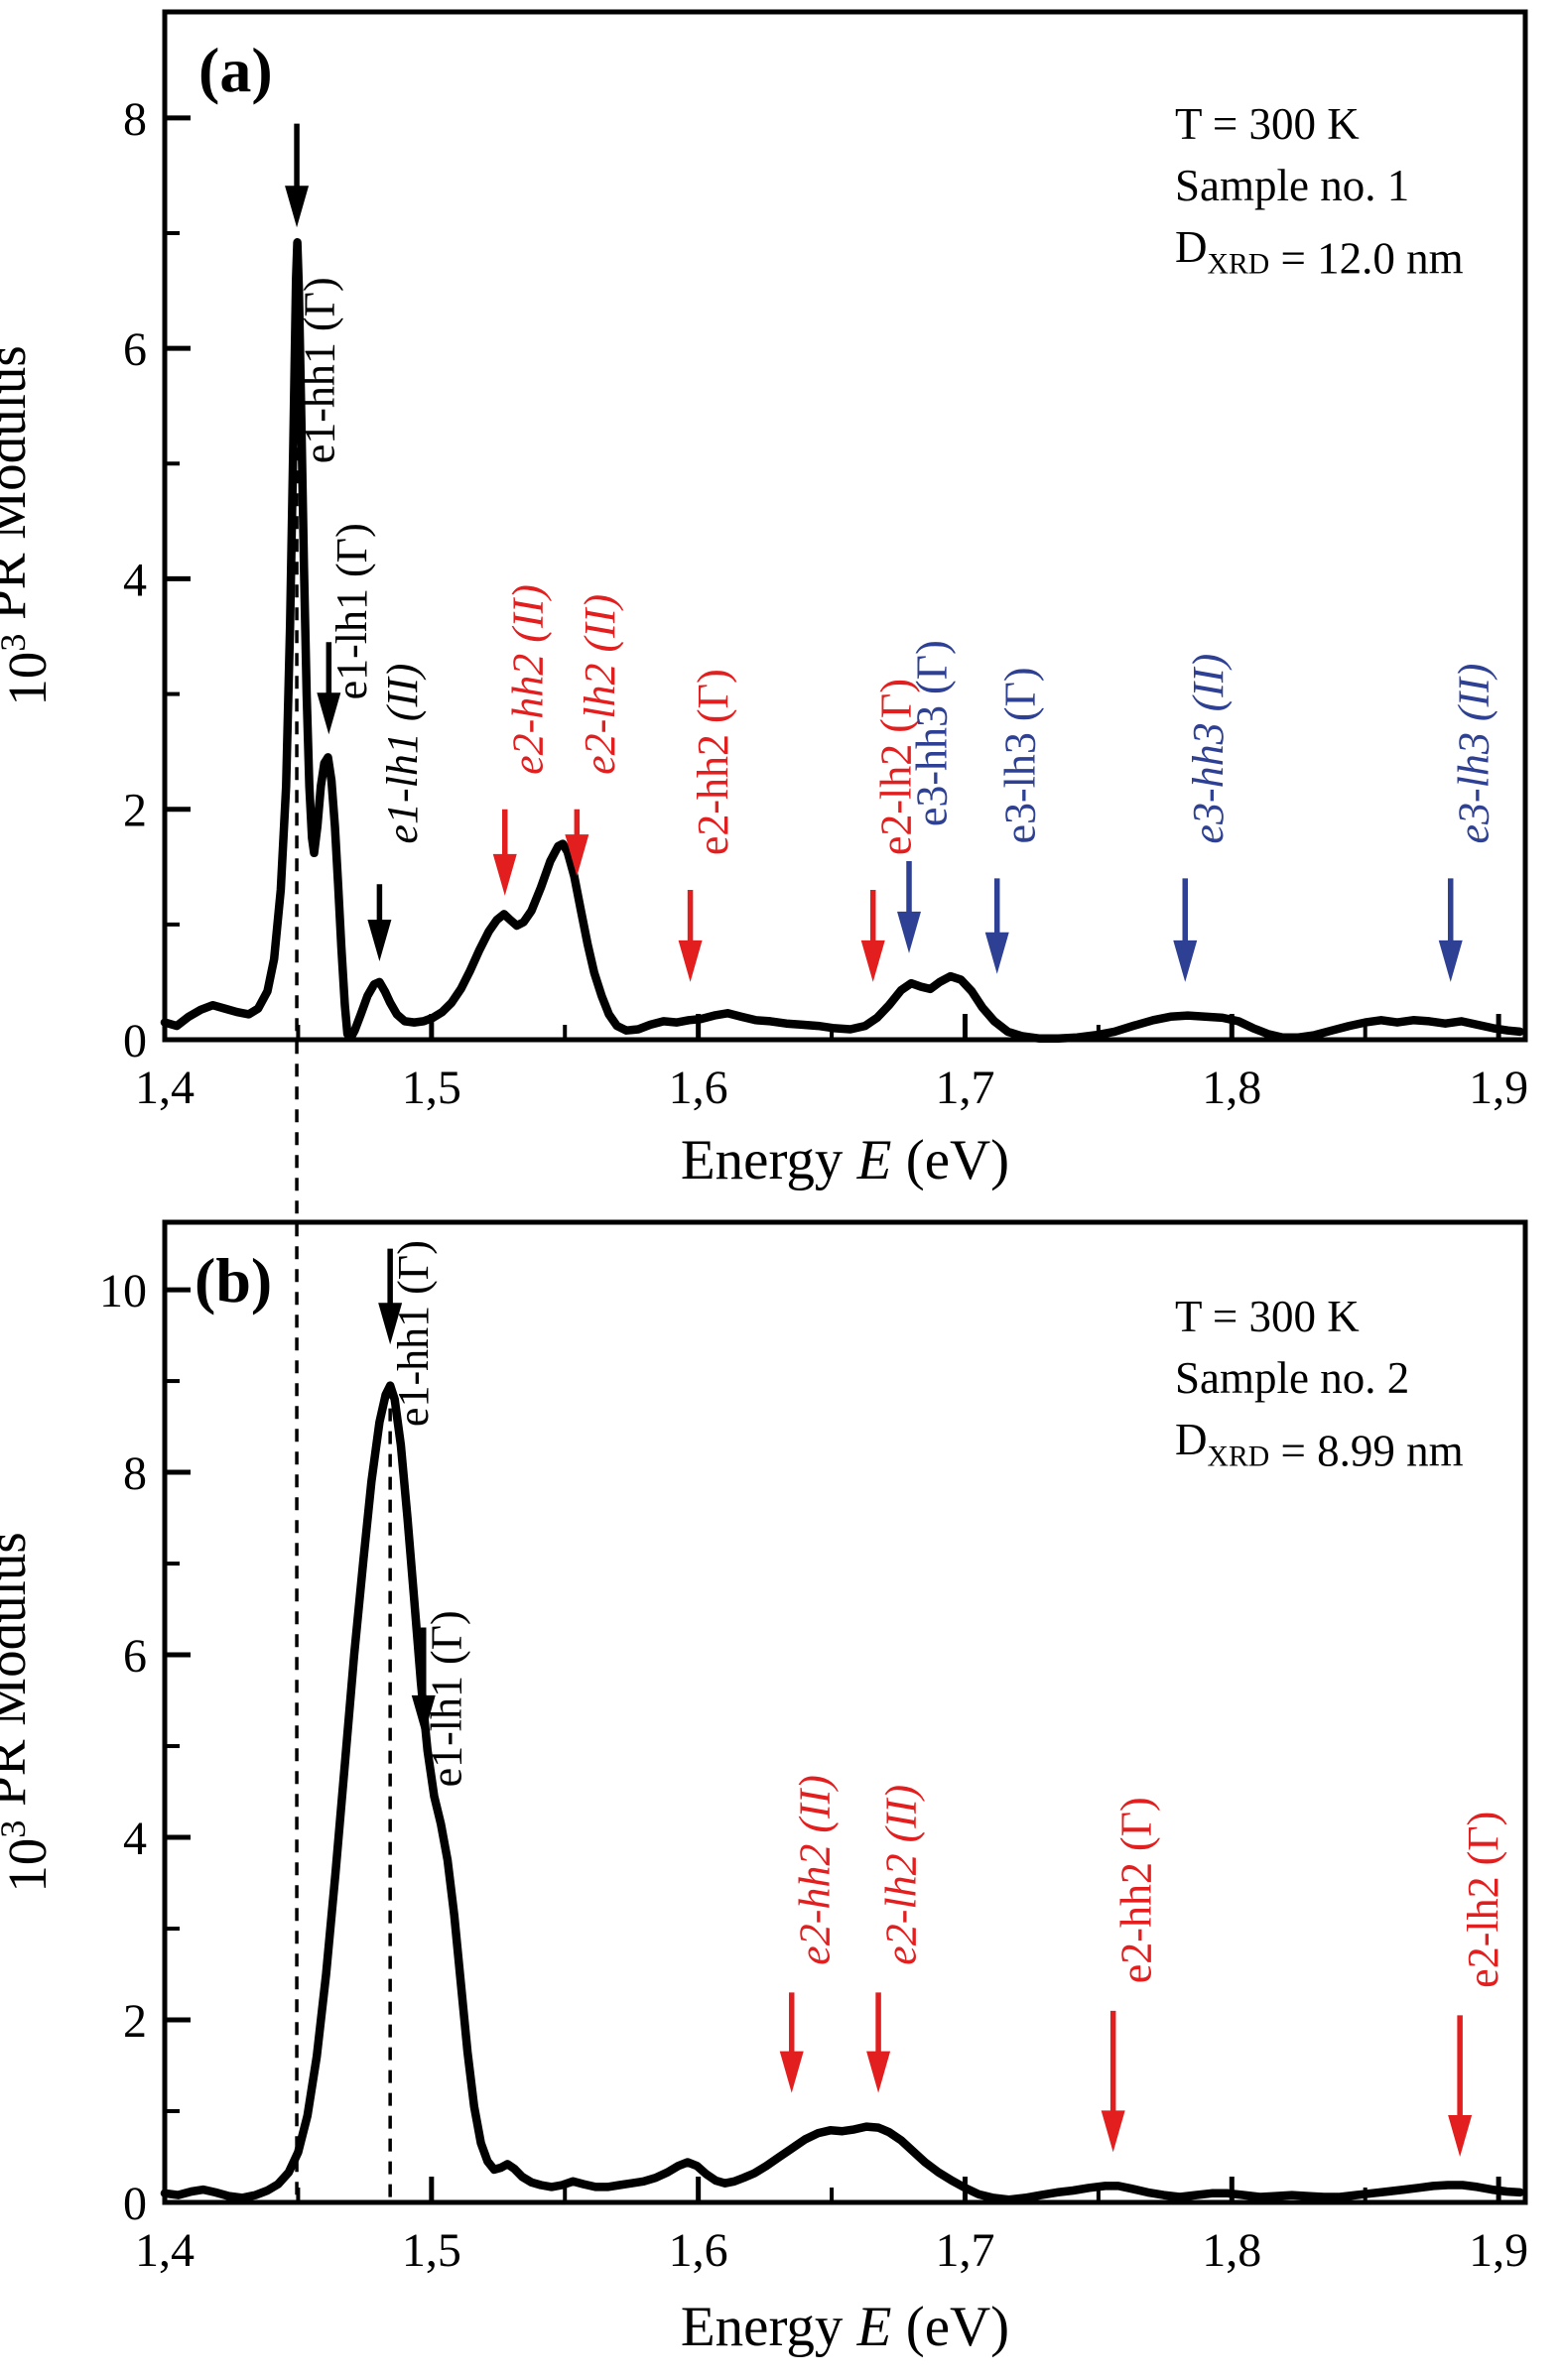 This screenshot has height=2380, width=1563. Describe the element at coordinates (1208, 749) in the screenshot. I see `annotation-label: e3-hh3 (II)` at that location.